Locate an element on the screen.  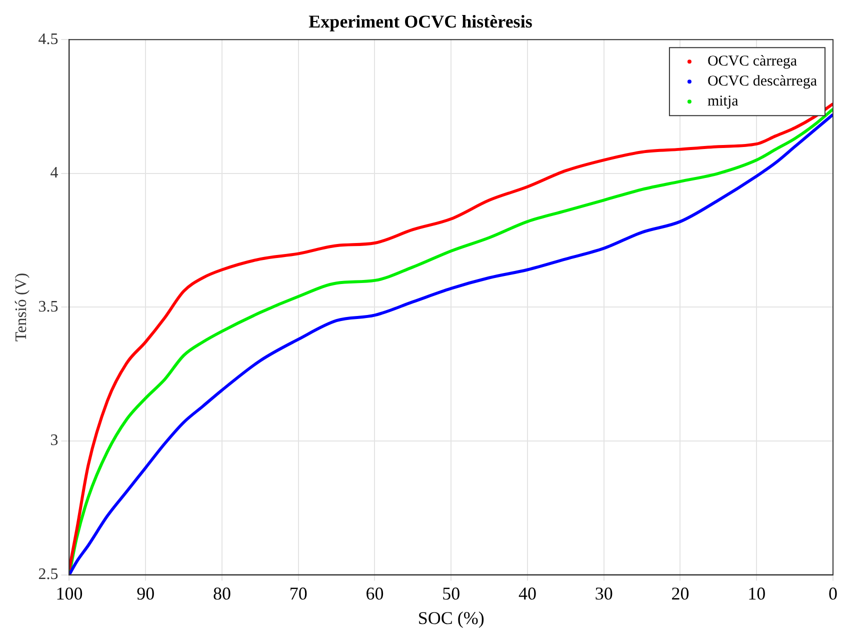
x-tick-label: 0 is located at coordinates (833, 593).